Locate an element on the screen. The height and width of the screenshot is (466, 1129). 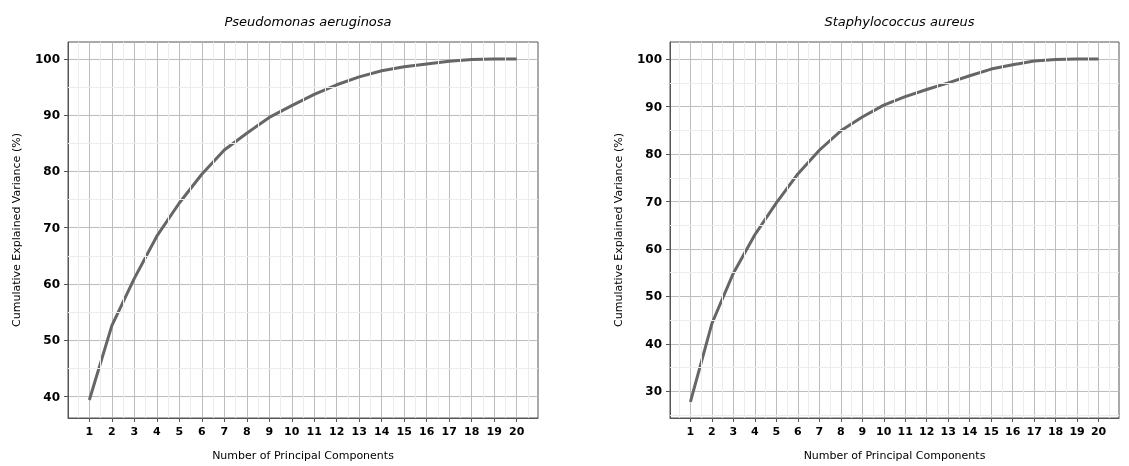
chart-title: Staphylococcus aureus is located at coordinates (899, 21).